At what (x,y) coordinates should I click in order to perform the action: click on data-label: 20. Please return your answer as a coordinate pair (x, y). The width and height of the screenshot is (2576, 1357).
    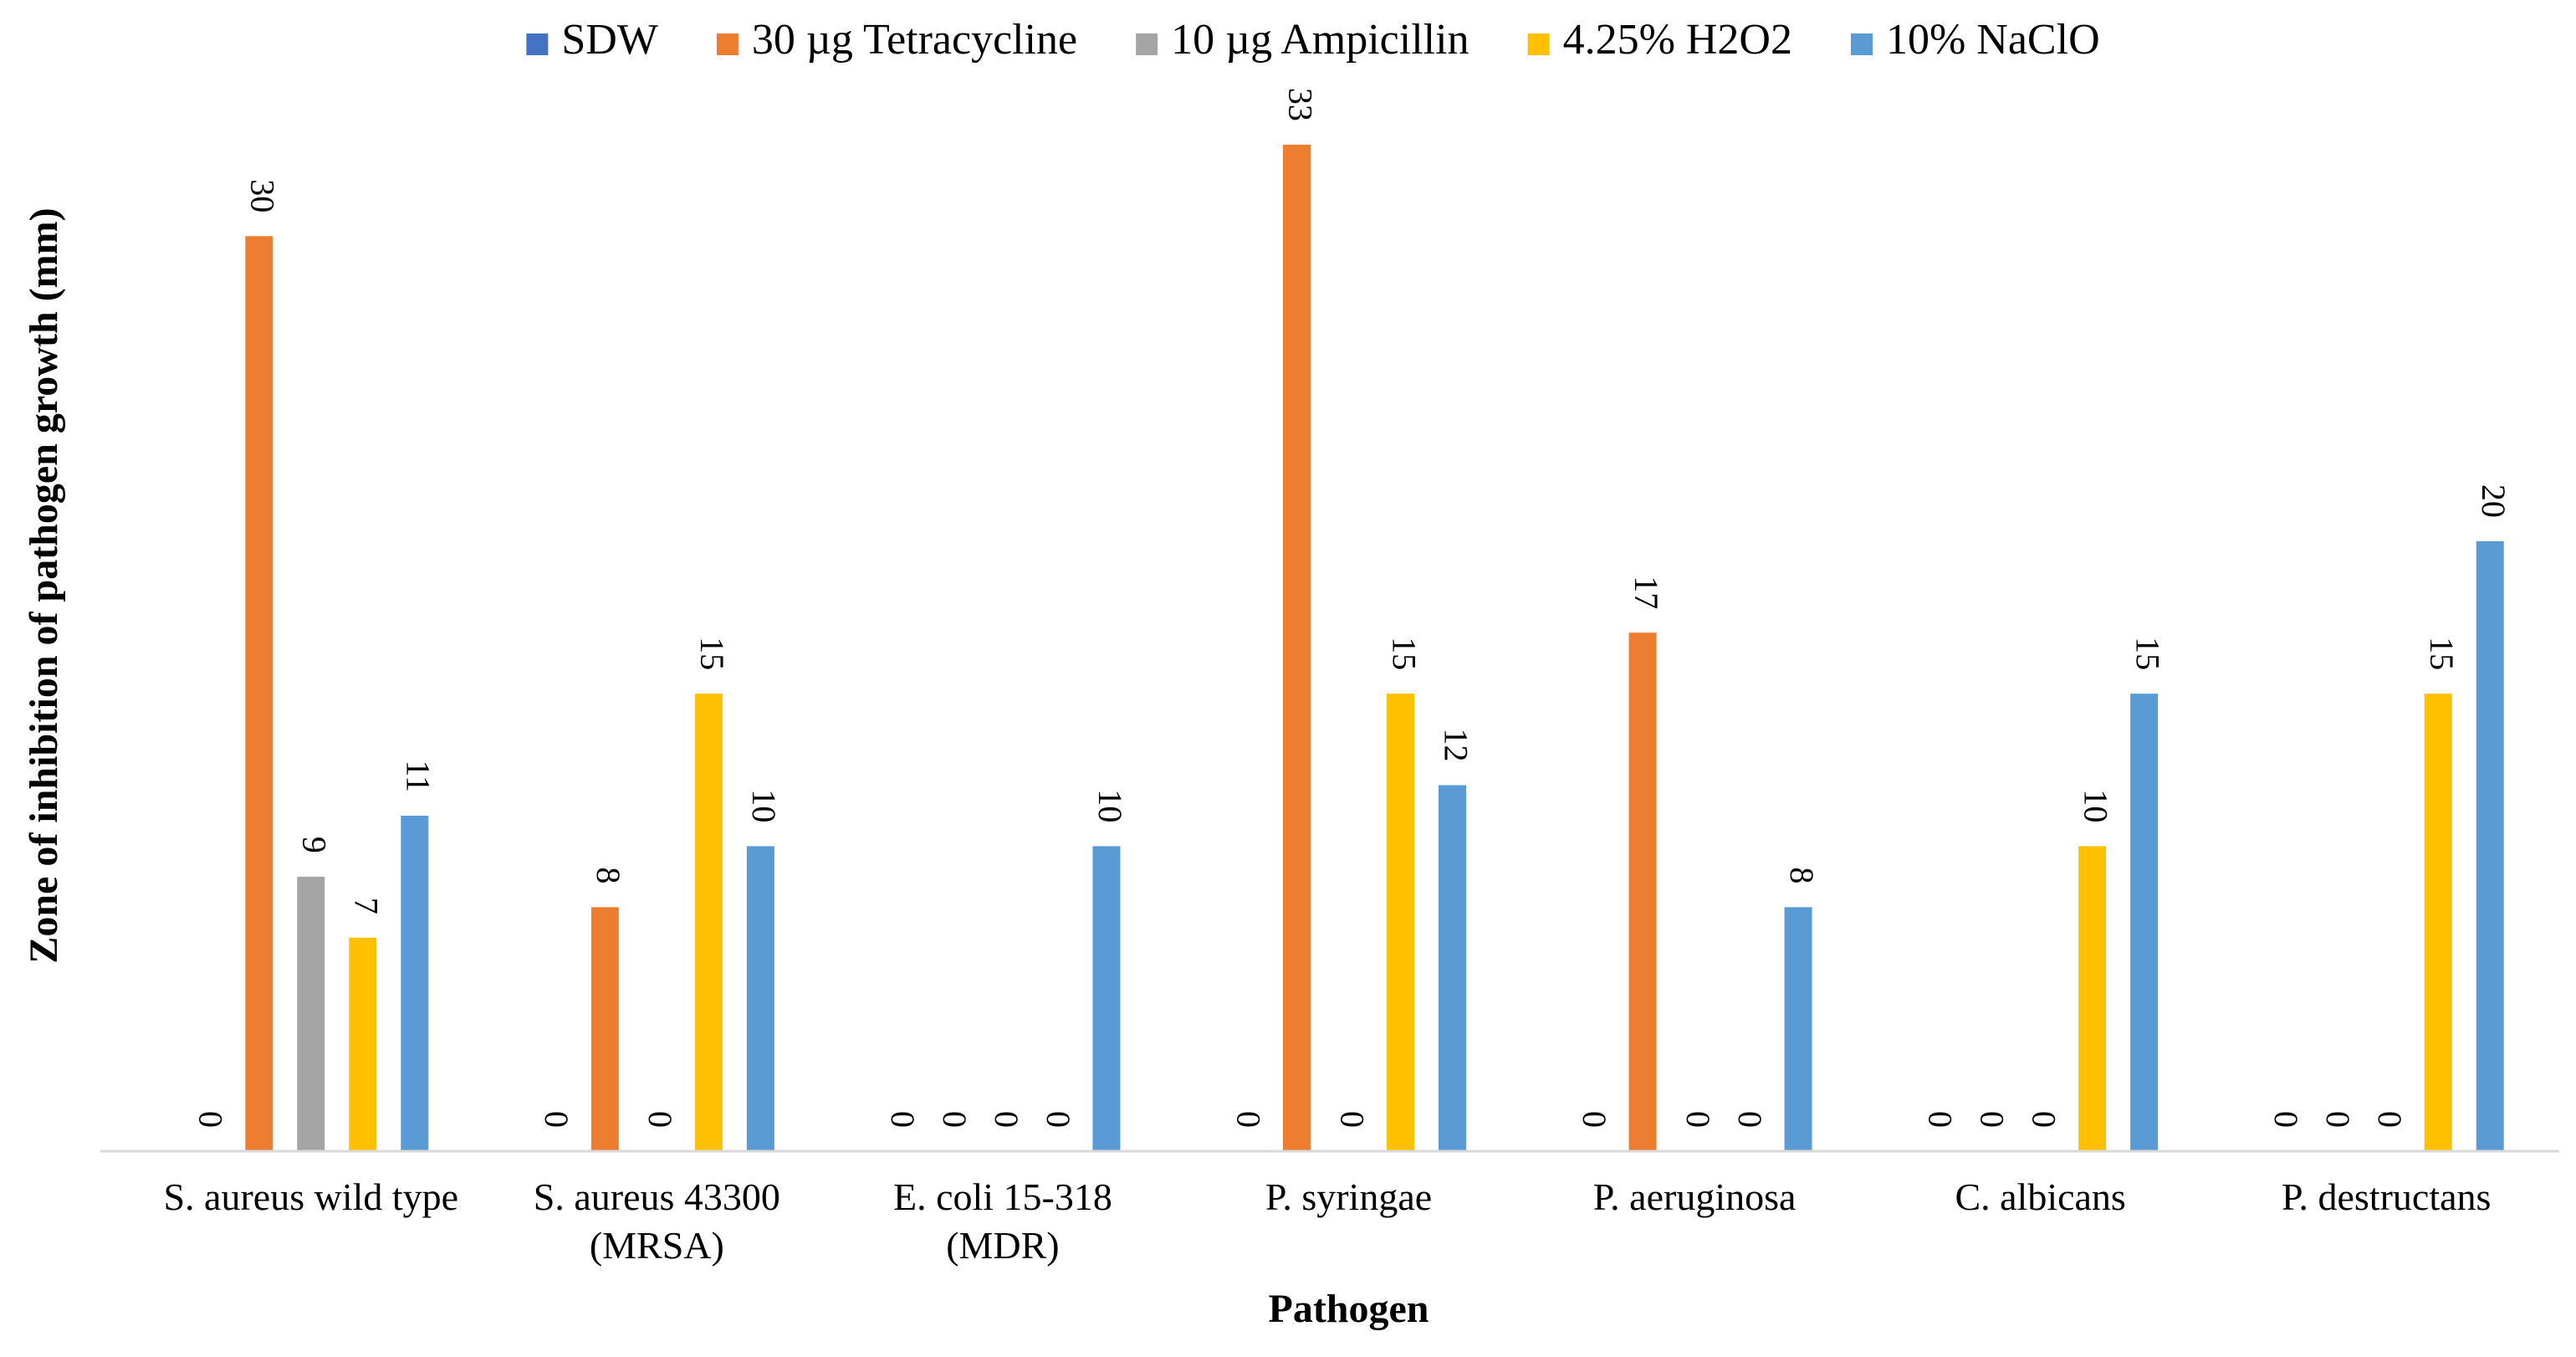
    Looking at the image, I should click on (2493, 501).